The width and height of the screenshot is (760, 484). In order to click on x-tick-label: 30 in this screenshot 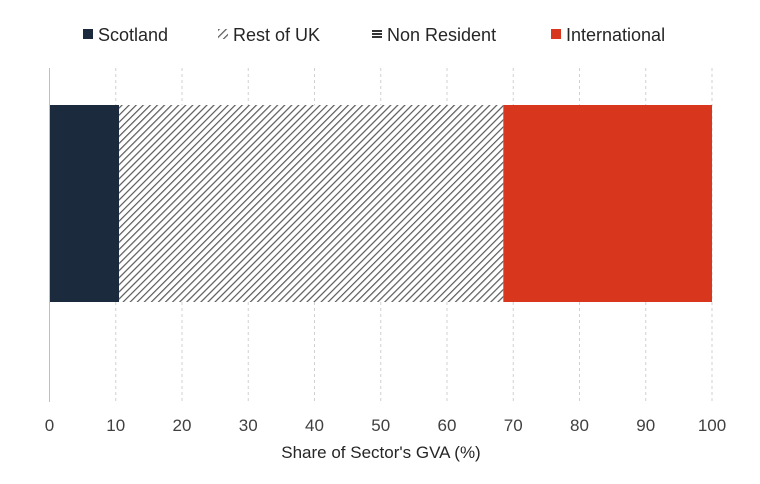, I will do `click(248, 425)`.